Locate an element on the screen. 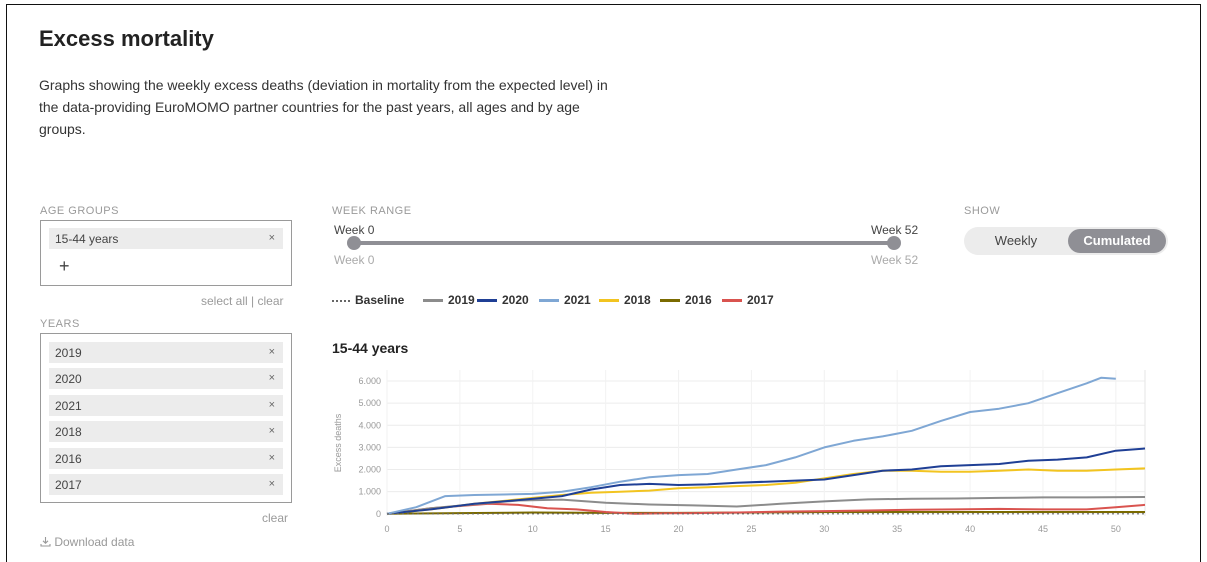 This screenshot has width=1207, height=562. y-tick-label: 6.000 is located at coordinates (369, 381).